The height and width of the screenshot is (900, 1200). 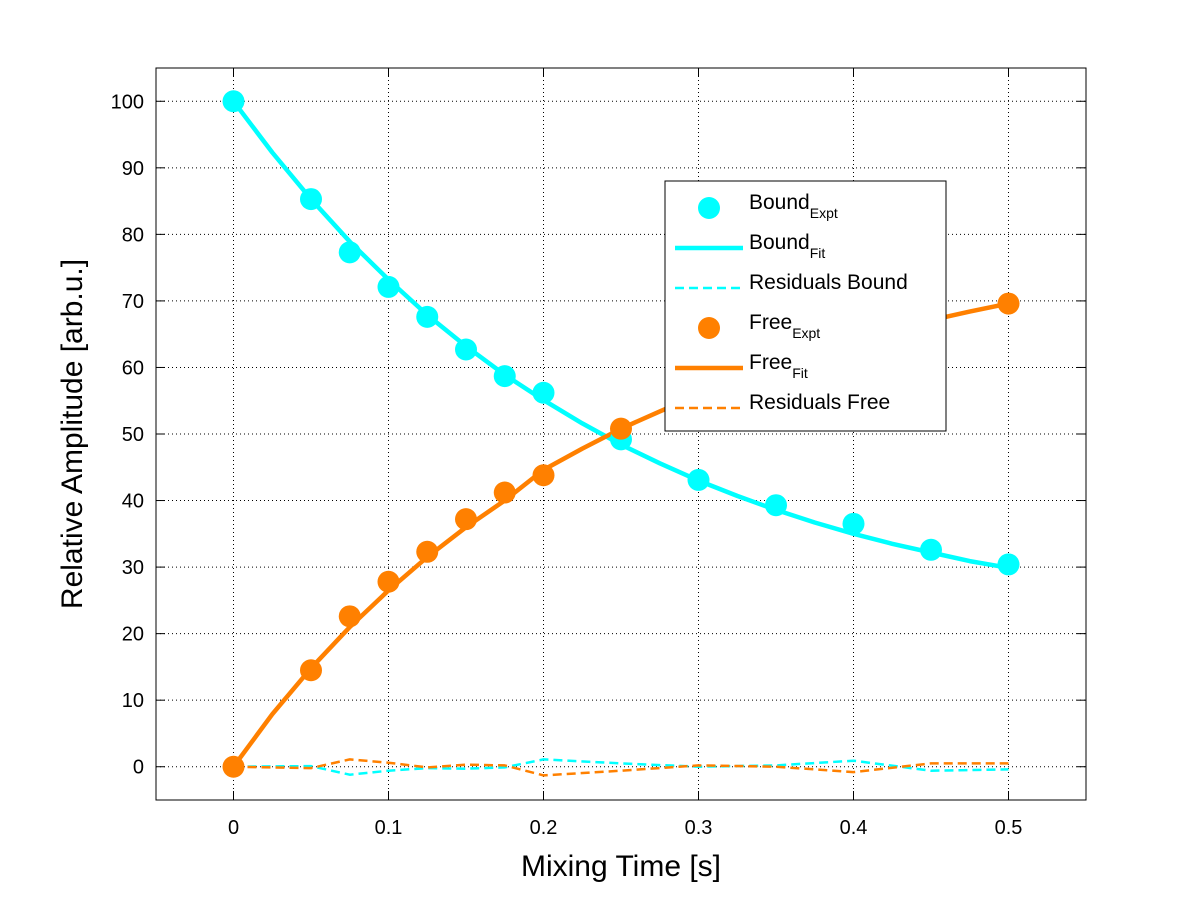 What do you see at coordinates (138, 768) in the screenshot?
I see `y-tick-label: 0` at bounding box center [138, 768].